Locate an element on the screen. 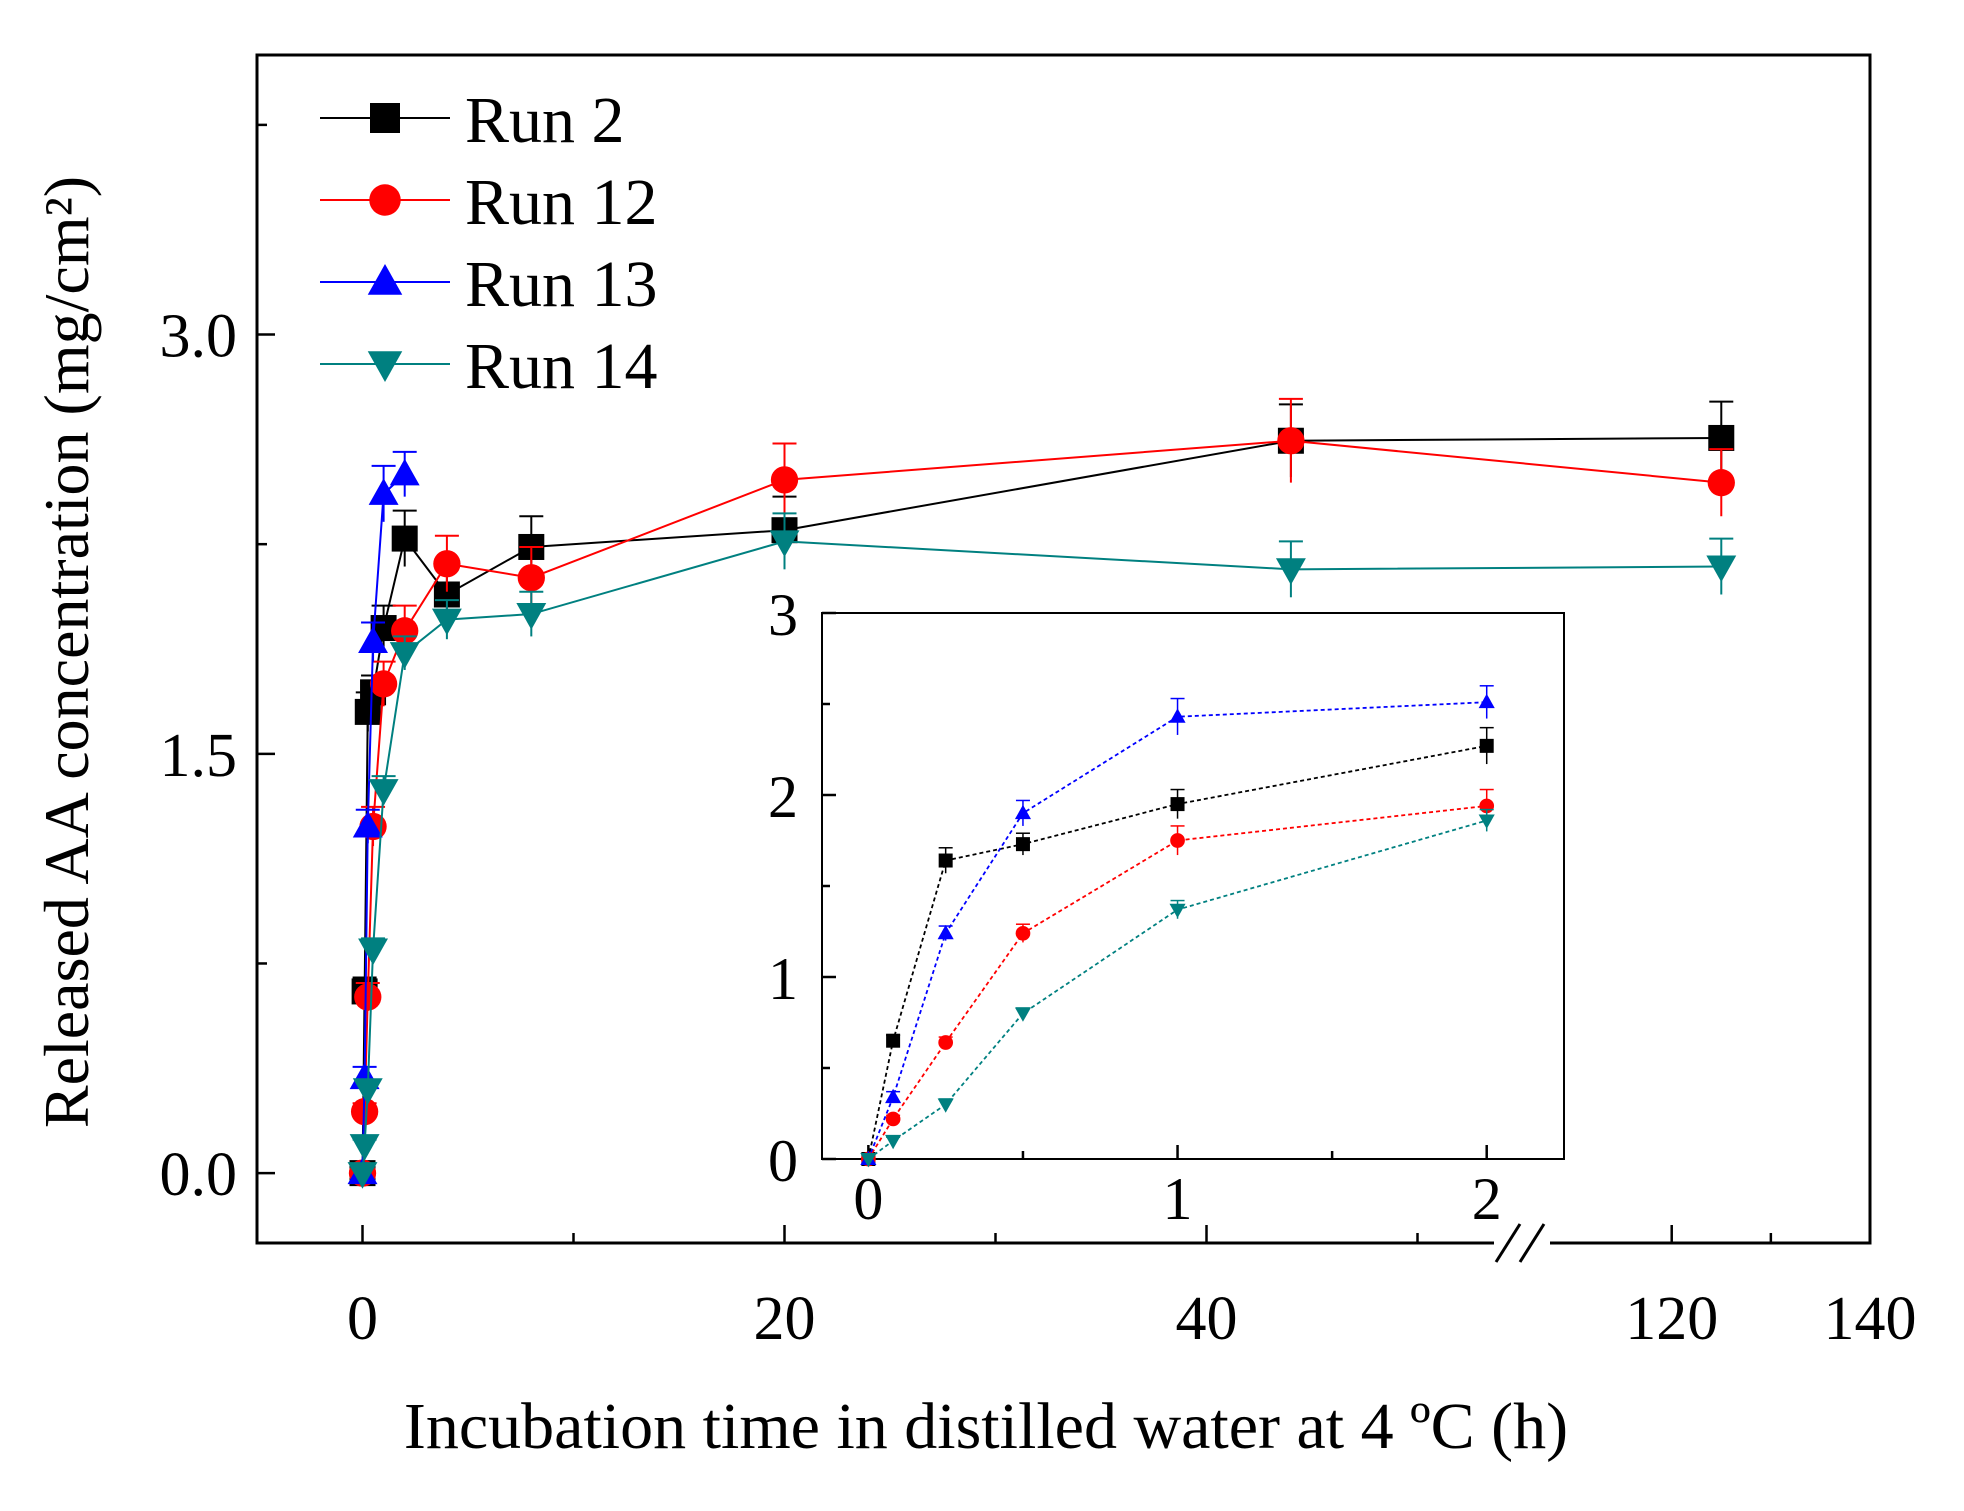  inset-y-tick-label: 2 is located at coordinates (783, 797).